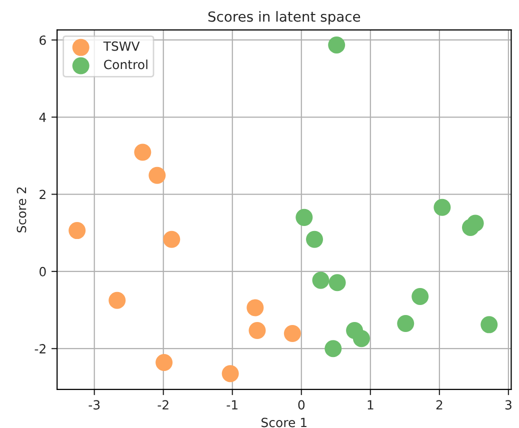 The width and height of the screenshot is (519, 428). What do you see at coordinates (284, 423) in the screenshot?
I see `x-axis-title: Score 1` at bounding box center [284, 423].